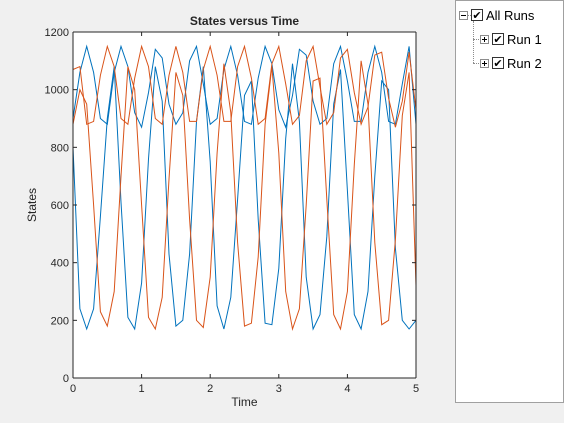 This screenshot has height=423, width=564. I want to click on chart-title: States versus Time, so click(244, 21).